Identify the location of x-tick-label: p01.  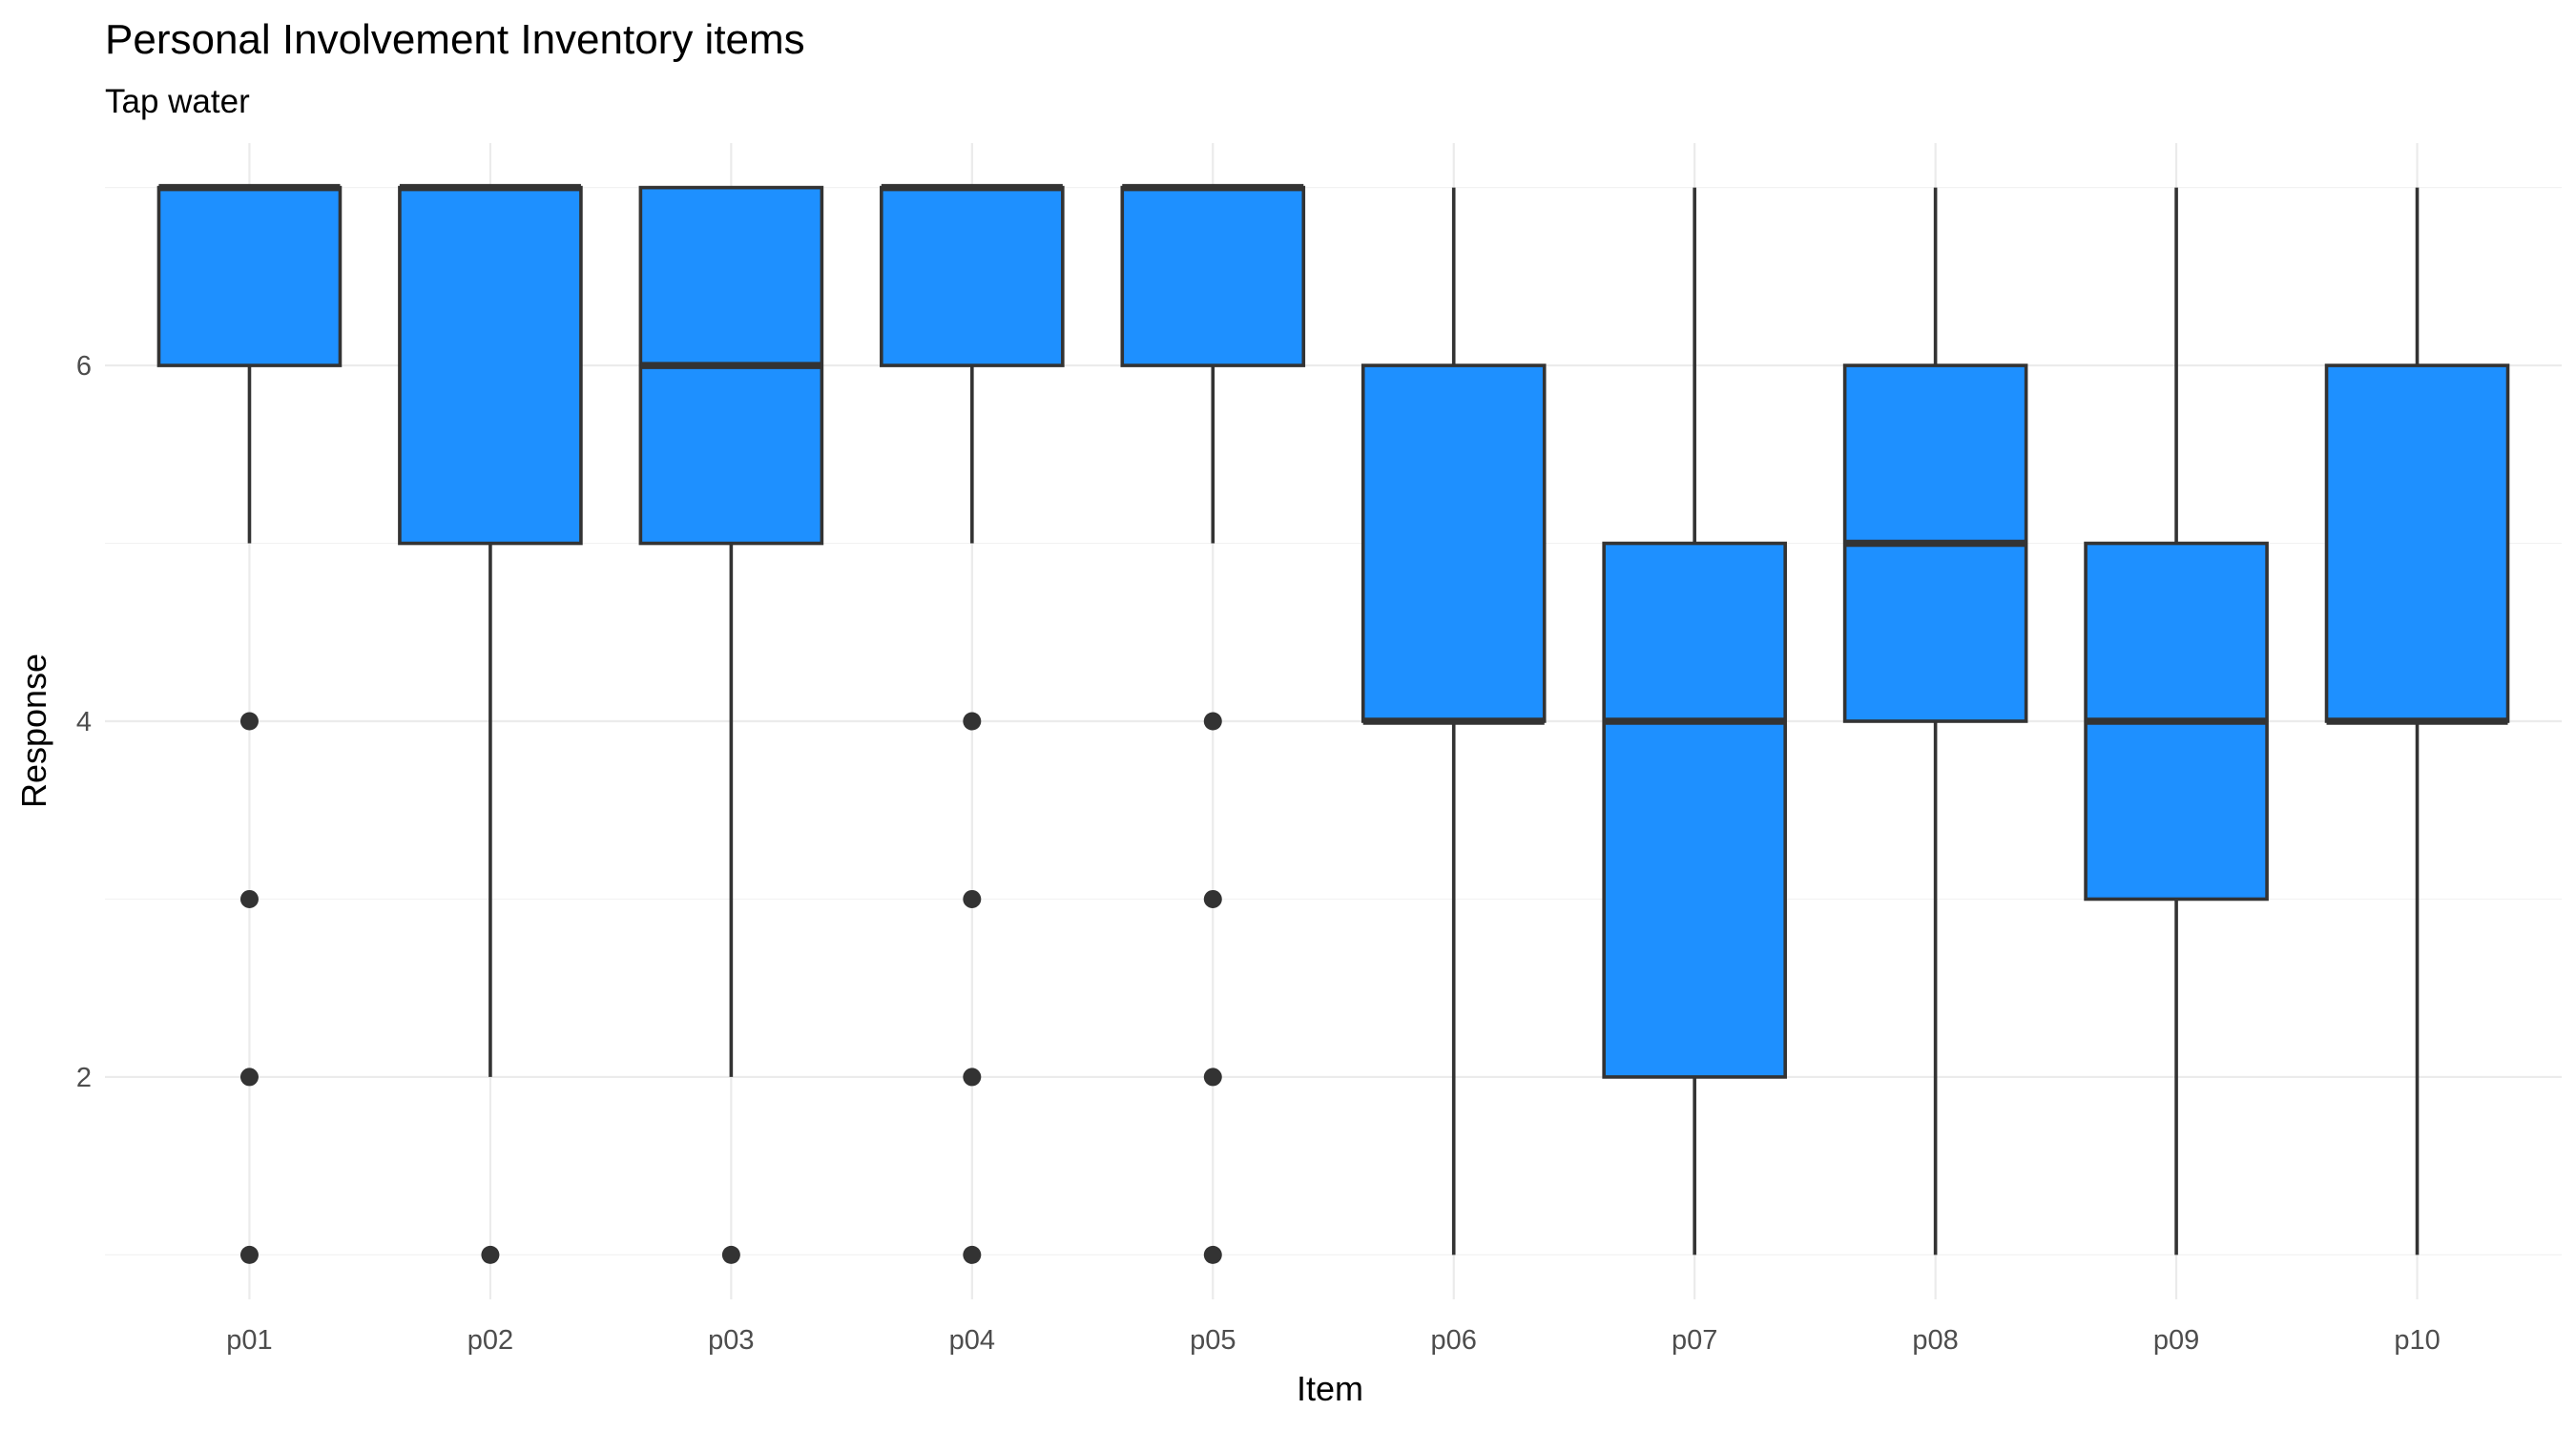
(249, 1340).